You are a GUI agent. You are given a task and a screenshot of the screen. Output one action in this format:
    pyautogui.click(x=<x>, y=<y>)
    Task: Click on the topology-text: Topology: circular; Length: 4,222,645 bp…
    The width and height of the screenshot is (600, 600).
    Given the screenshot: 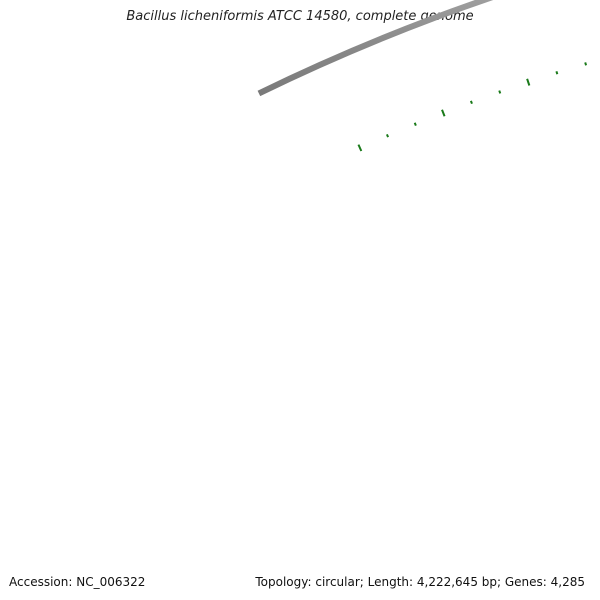 What is the action you would take?
    pyautogui.click(x=420, y=582)
    